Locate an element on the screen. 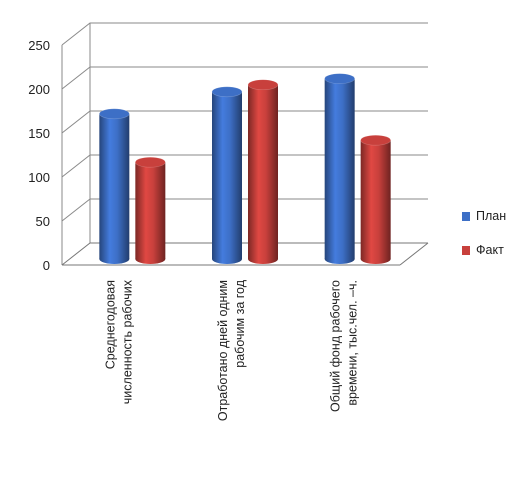  legend-label: План is located at coordinates (491, 216).